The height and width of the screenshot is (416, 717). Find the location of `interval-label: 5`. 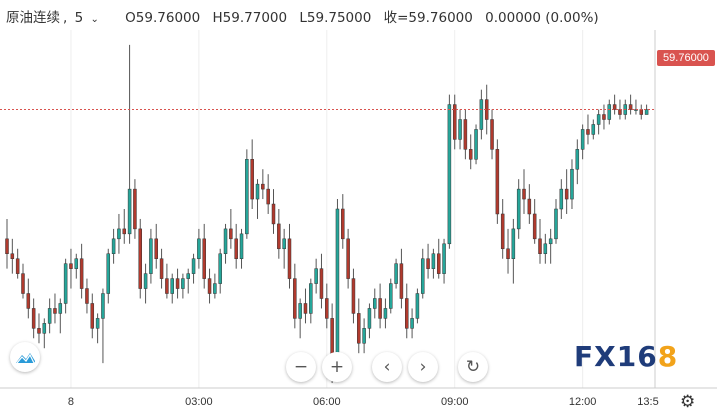

interval-label: 5 is located at coordinates (79, 18).